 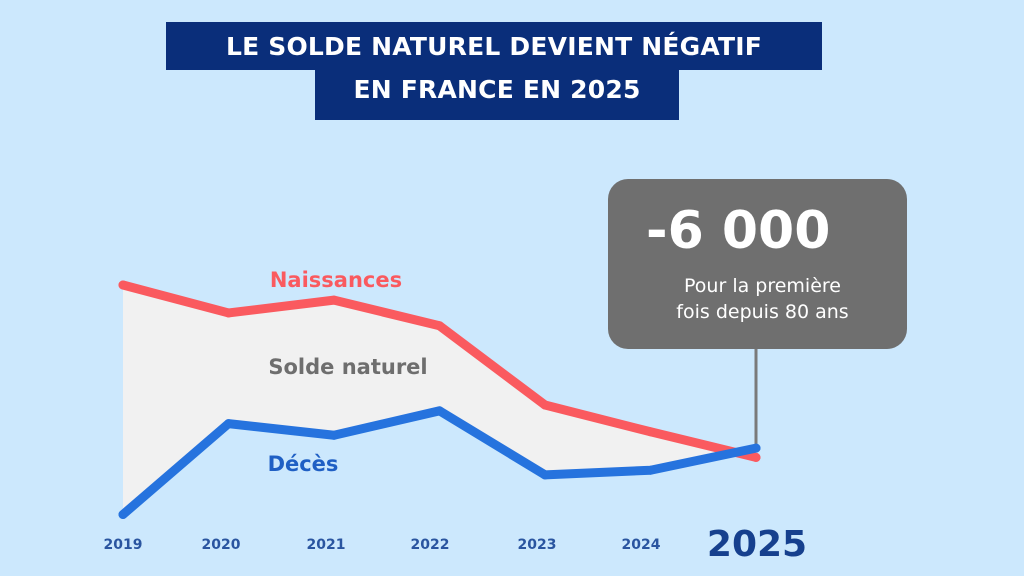 I want to click on data-point-deces-2023, so click(x=545, y=475).